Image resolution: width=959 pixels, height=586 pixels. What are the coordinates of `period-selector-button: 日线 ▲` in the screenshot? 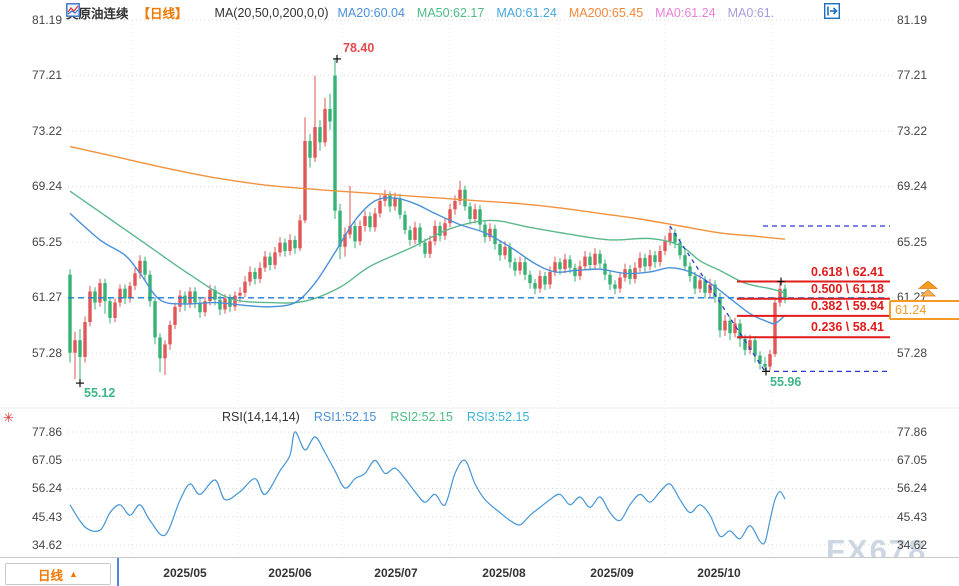 It's located at (58, 574).